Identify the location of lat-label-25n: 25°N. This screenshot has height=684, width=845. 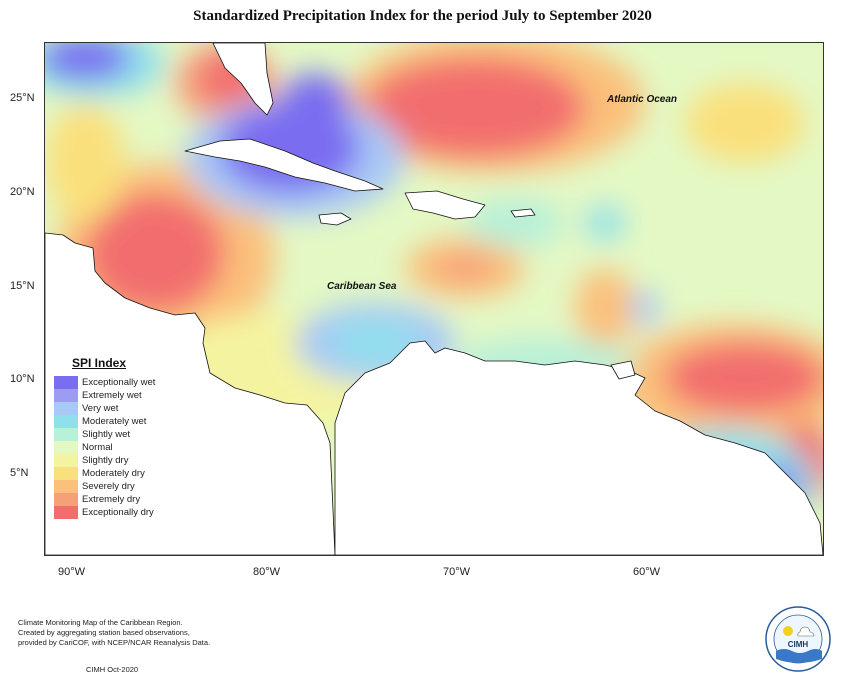
(22, 98).